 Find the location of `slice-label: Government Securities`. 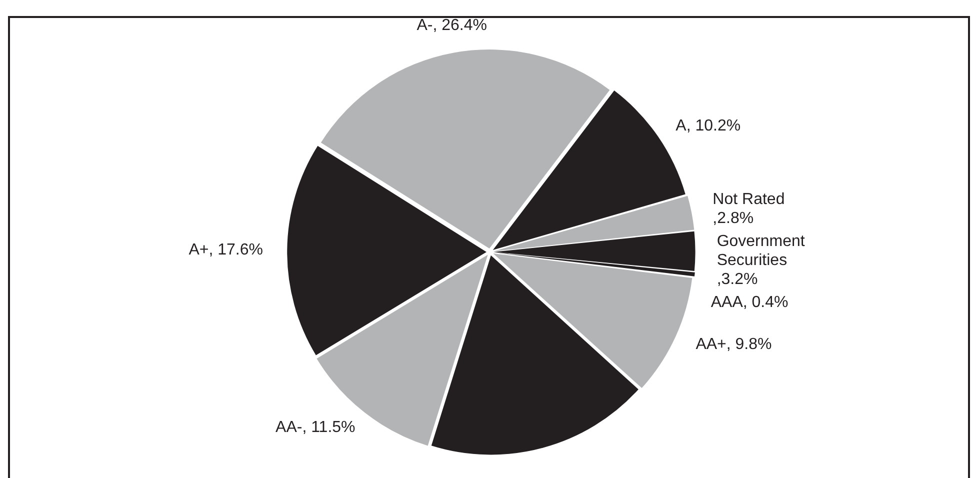

slice-label: Government Securities is located at coordinates (761, 251).